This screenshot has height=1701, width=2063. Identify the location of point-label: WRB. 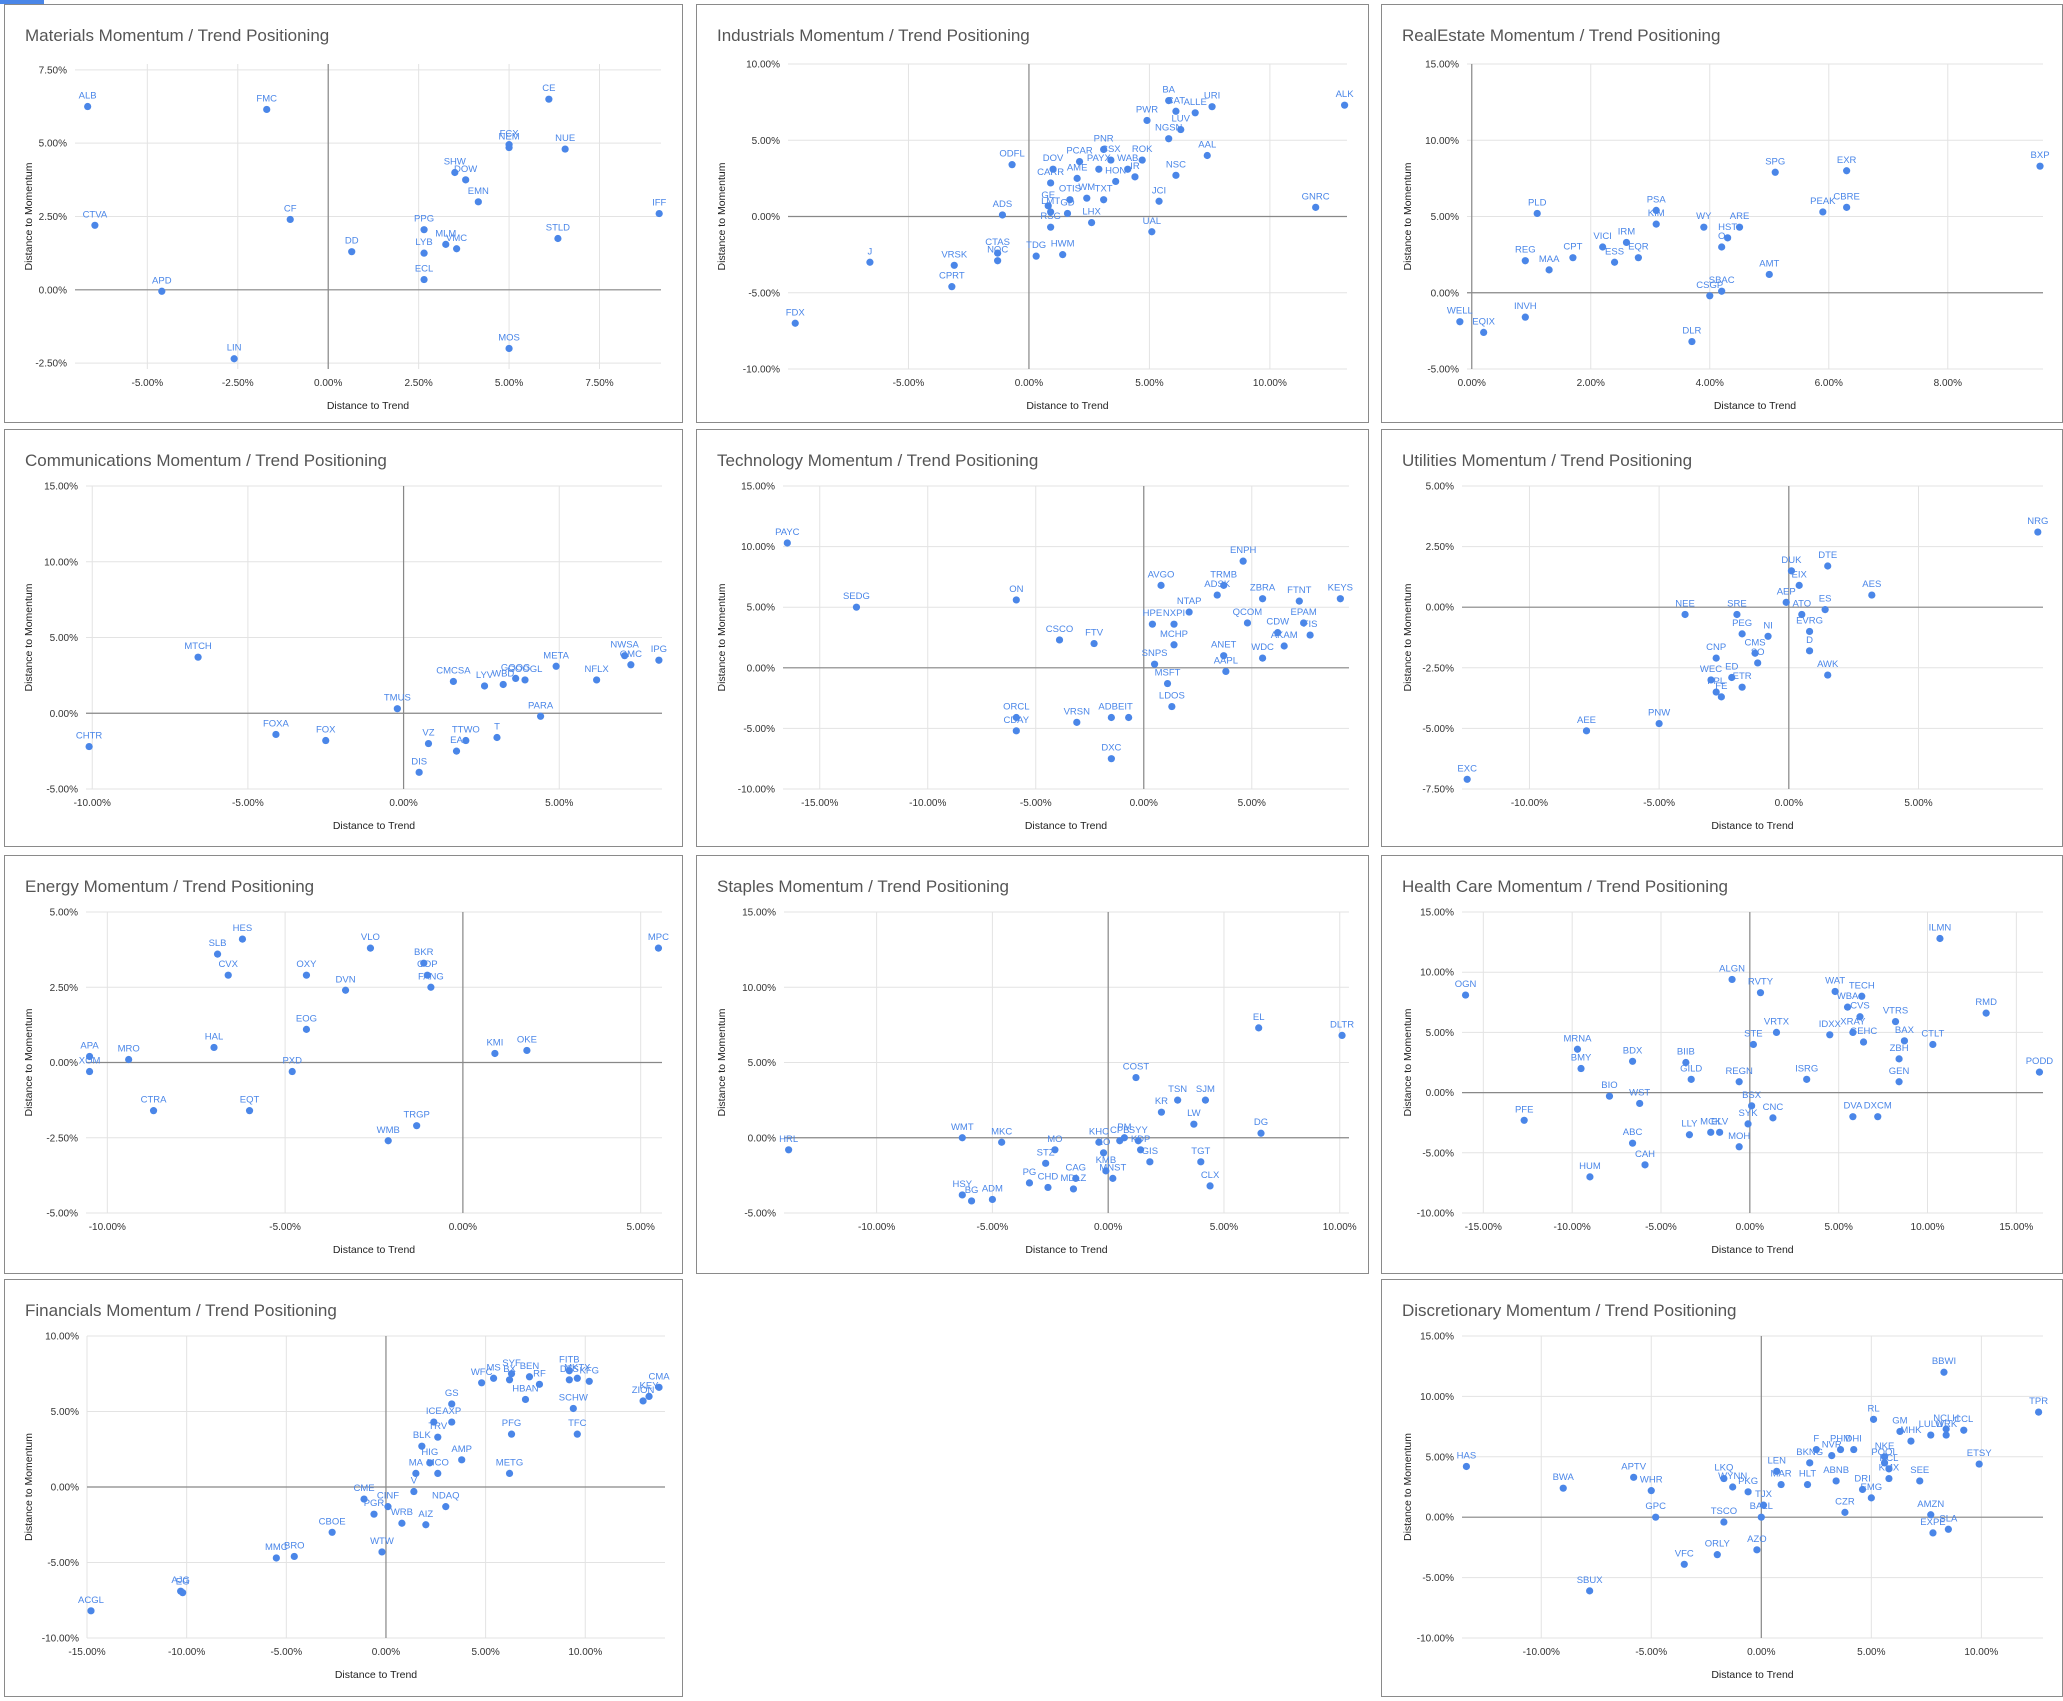
(402, 1512).